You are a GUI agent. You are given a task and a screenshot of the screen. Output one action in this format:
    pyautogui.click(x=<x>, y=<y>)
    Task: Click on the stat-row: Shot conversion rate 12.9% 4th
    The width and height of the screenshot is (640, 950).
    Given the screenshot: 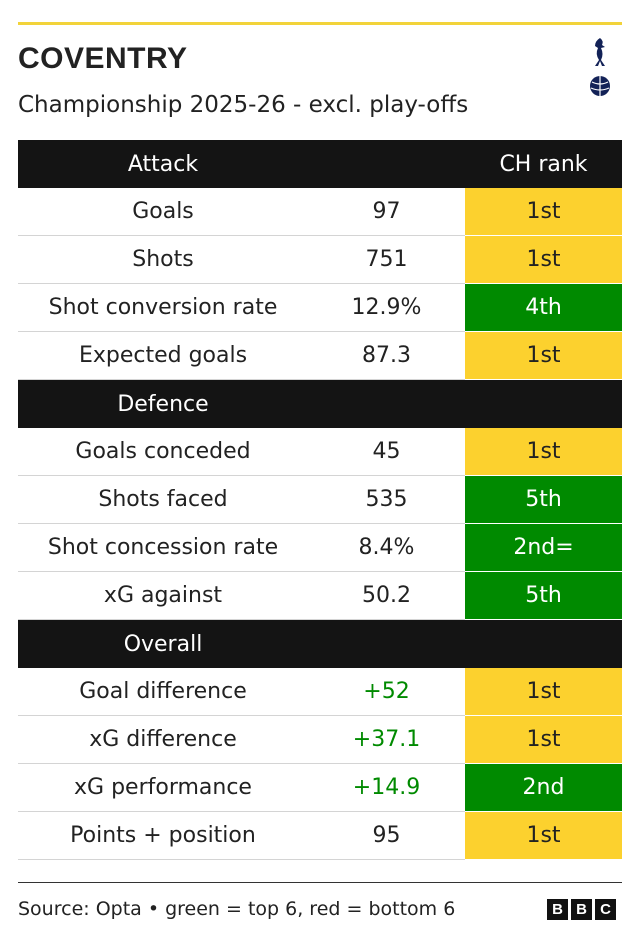 What is the action you would take?
    pyautogui.click(x=320, y=308)
    